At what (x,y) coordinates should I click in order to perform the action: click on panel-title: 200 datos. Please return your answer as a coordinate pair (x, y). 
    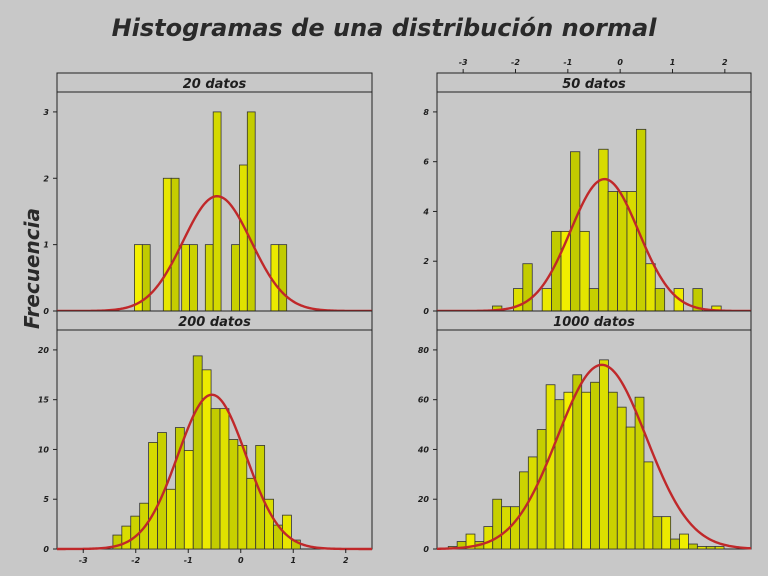
    Looking at the image, I should click on (214, 322).